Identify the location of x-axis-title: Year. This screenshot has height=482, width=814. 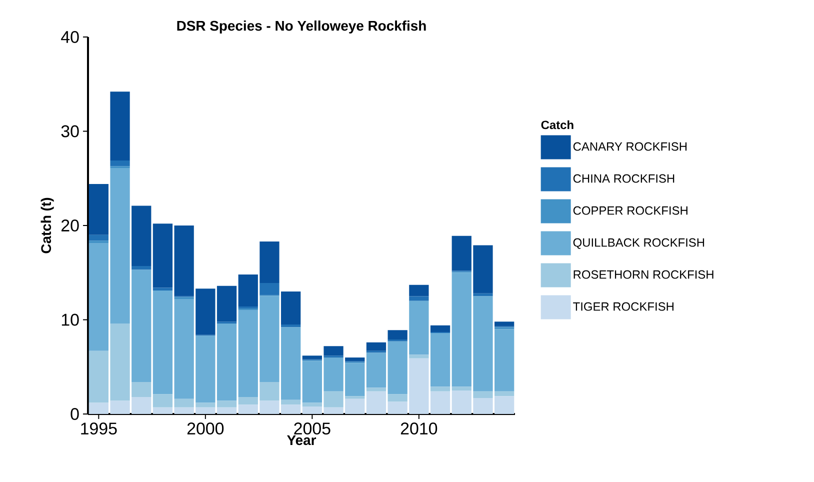
(301, 440).